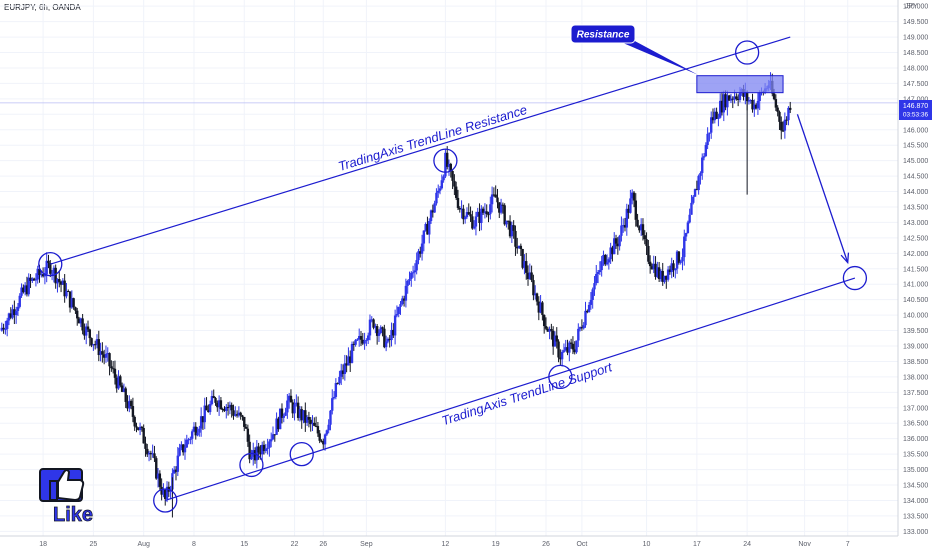  What do you see at coordinates (848, 544) in the screenshot?
I see `x-tick-label: 7` at bounding box center [848, 544].